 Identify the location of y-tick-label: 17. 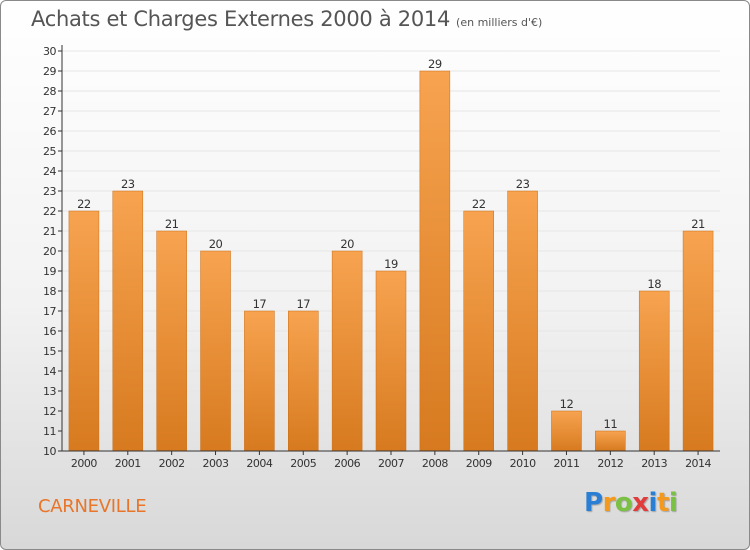
(49, 311).